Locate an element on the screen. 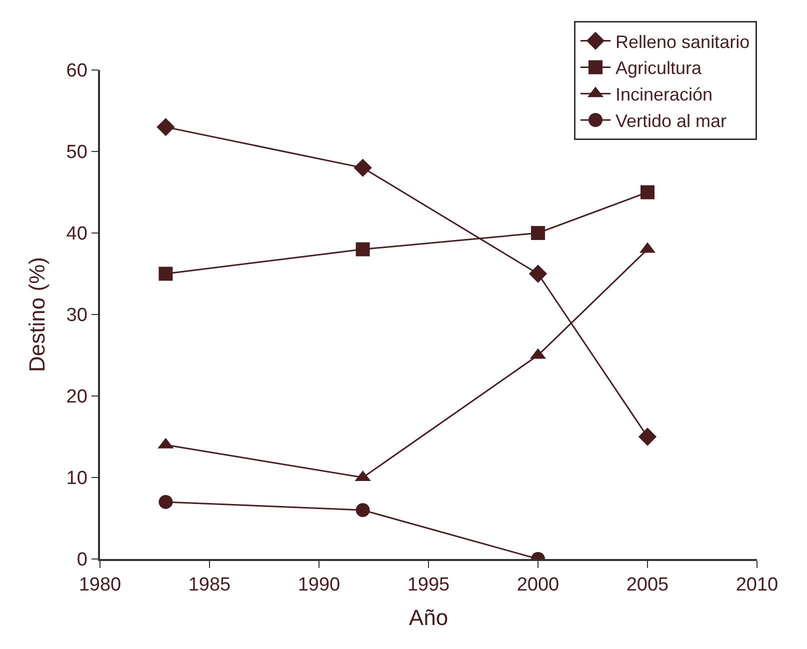  legend-label: Vertido al mar is located at coordinates (671, 121).